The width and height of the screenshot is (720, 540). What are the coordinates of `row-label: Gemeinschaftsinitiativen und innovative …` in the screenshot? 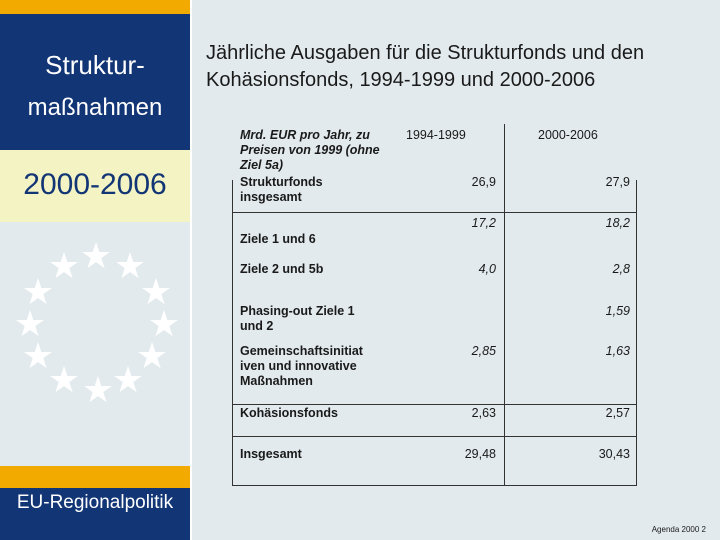 It's located at (301, 366).